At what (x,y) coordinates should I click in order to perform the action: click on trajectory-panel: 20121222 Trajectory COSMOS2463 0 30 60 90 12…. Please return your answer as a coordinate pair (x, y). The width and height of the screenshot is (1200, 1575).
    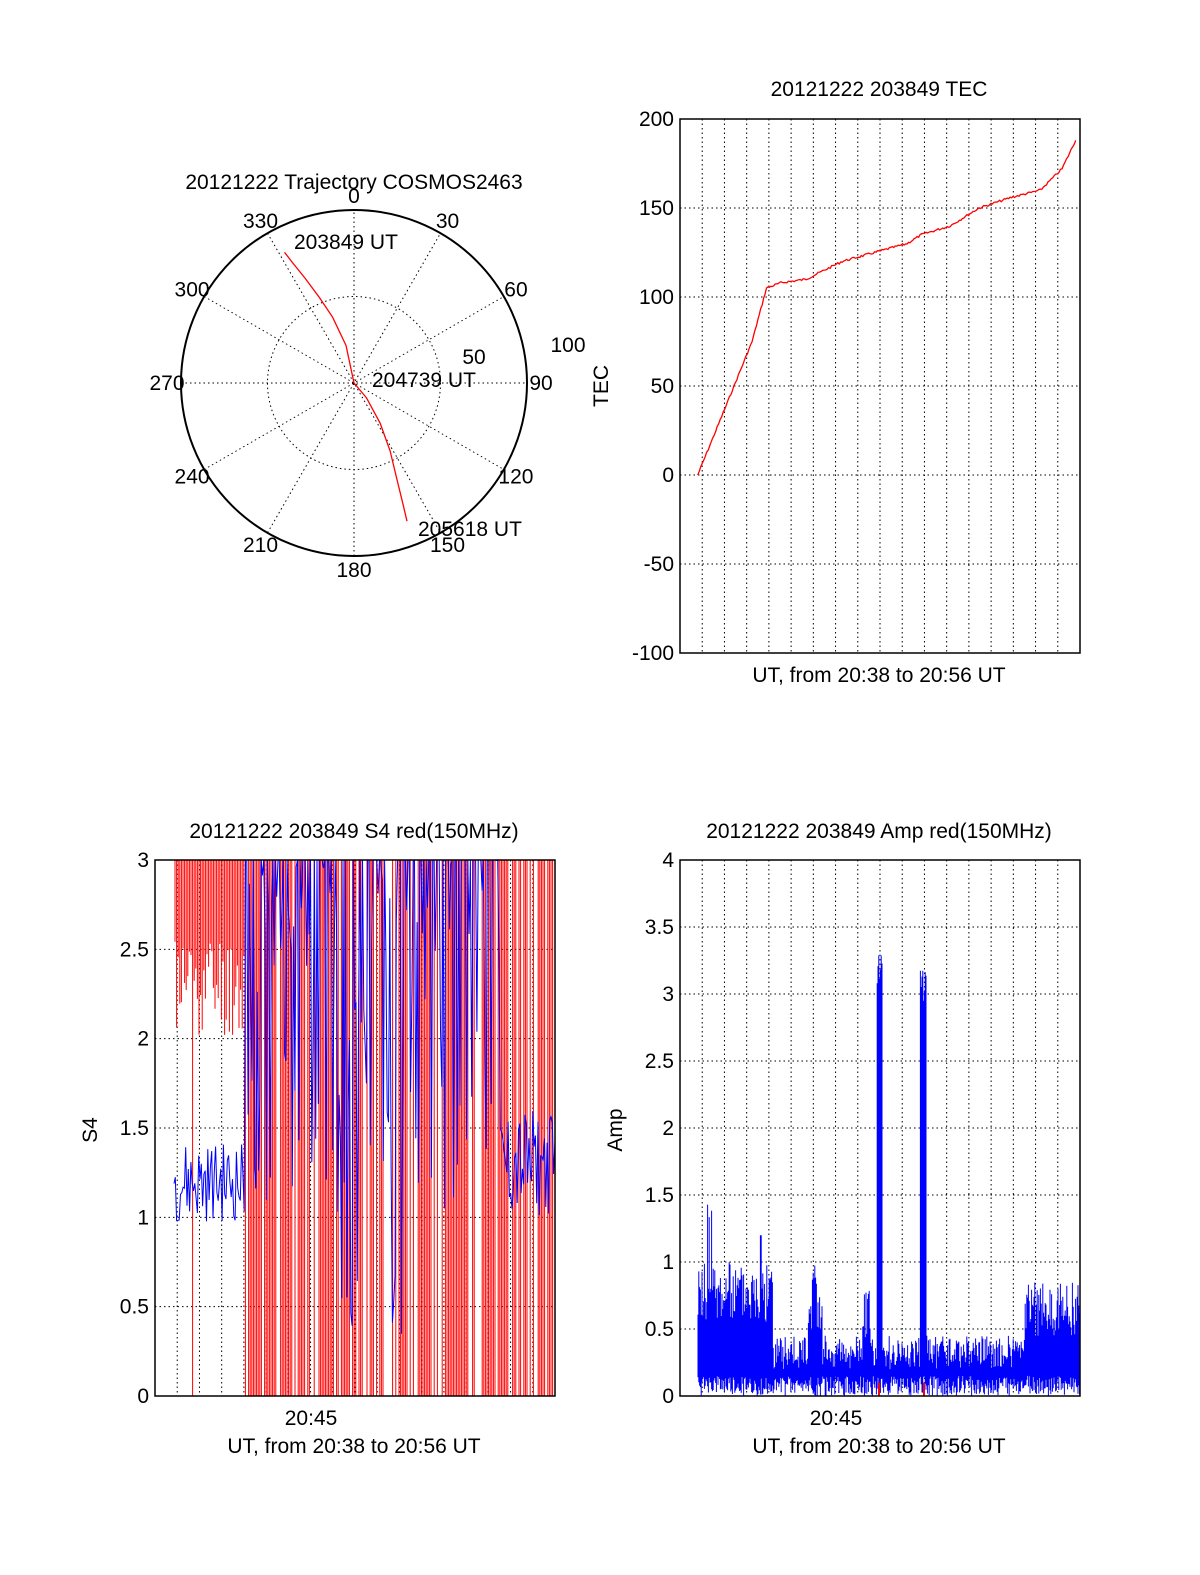
    Looking at the image, I should click on (367, 376).